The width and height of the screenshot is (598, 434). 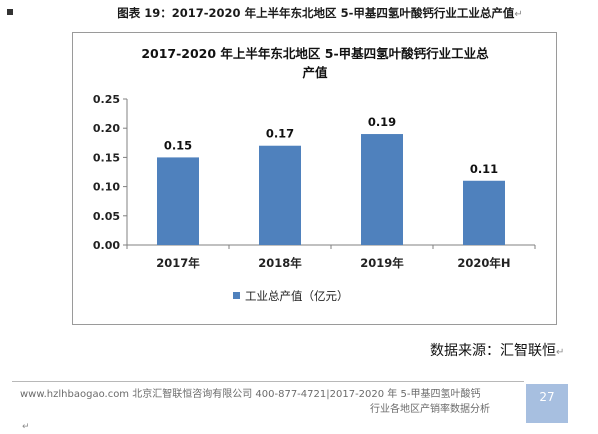 I want to click on footer-line-2: 行业各地区产销率数据分析, so click(x=430, y=409).